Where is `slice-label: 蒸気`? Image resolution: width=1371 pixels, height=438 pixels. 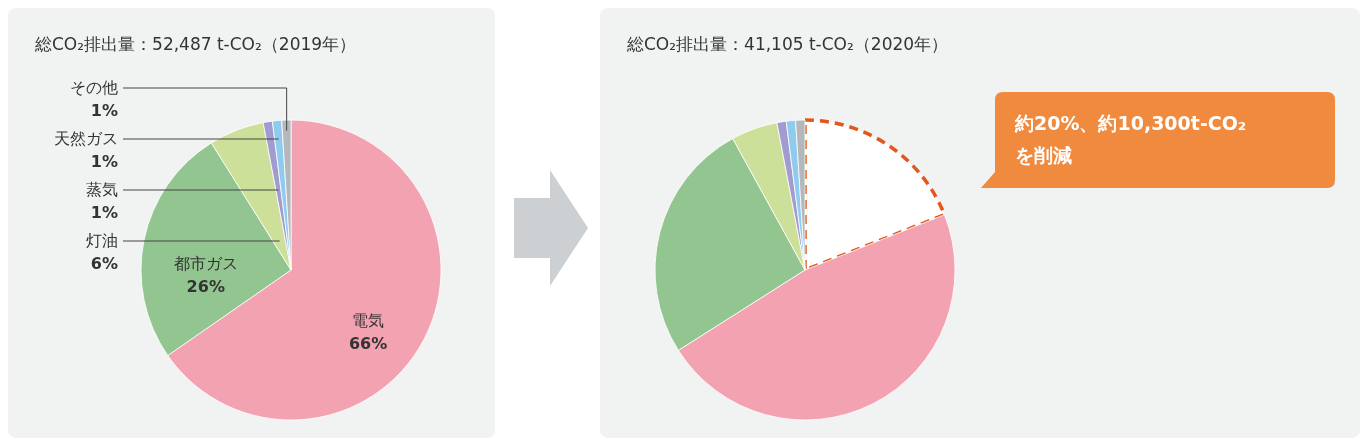
slice-label: 蒸気 is located at coordinates (102, 189).